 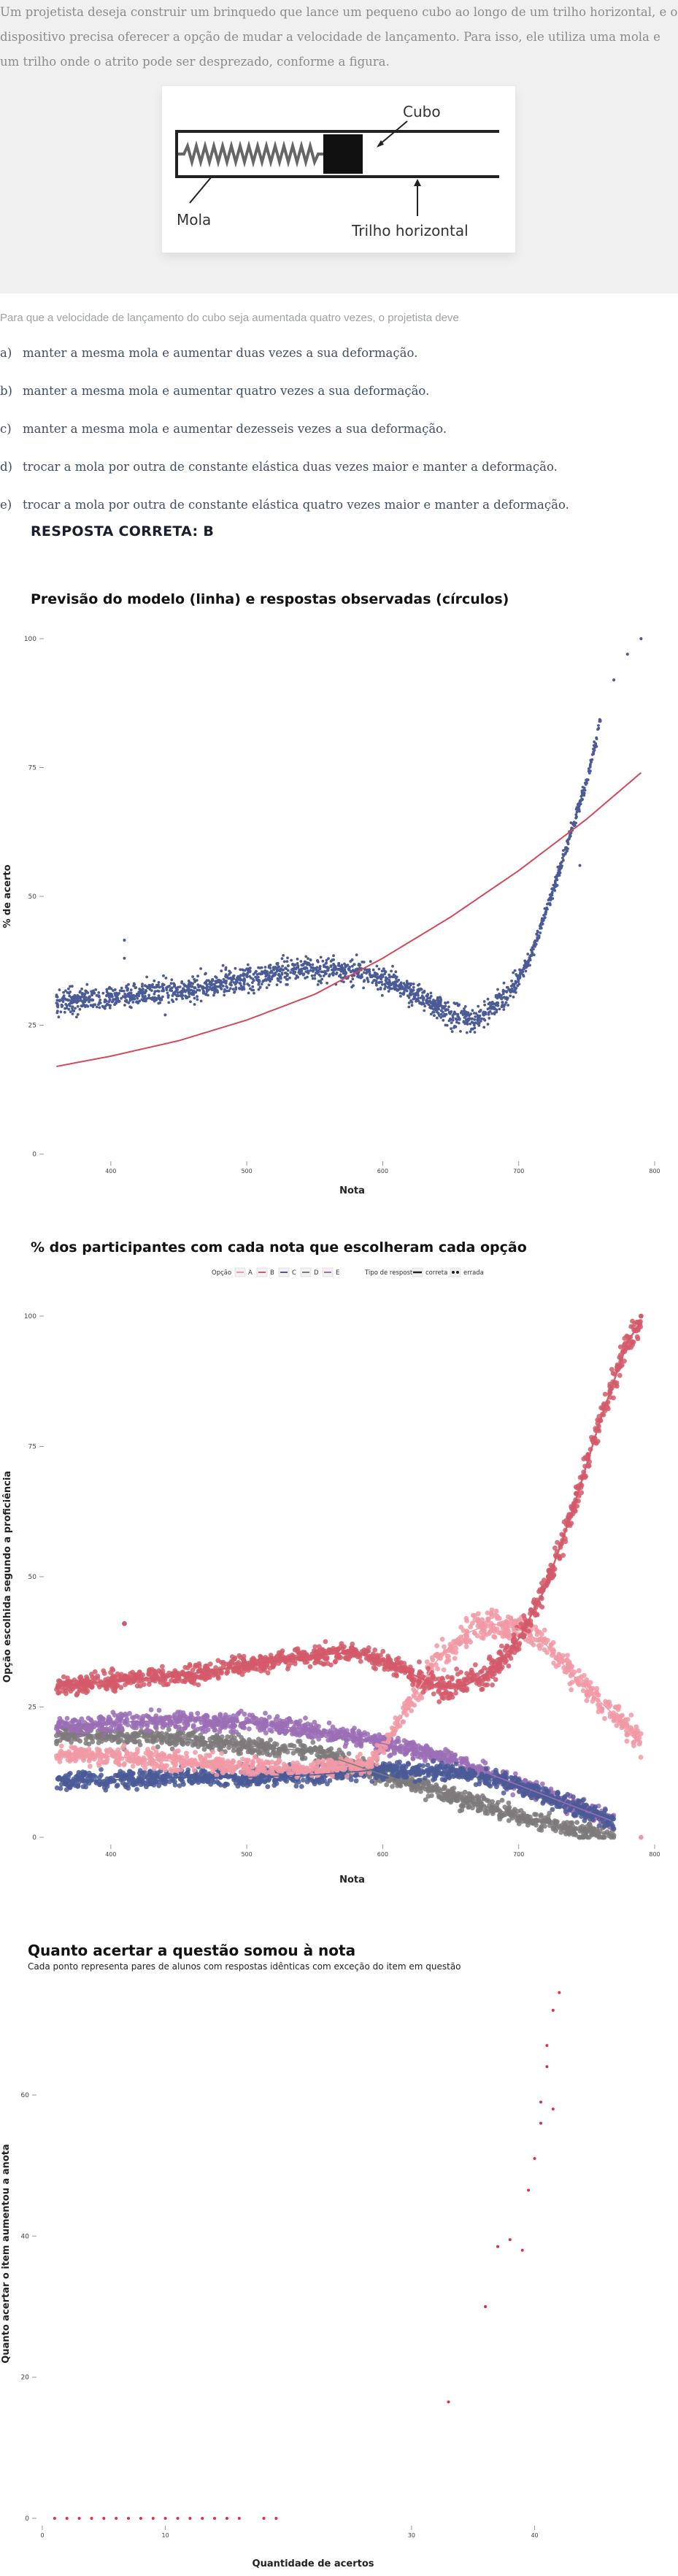 I want to click on y-axis-label: % de acerto, so click(x=7, y=896).